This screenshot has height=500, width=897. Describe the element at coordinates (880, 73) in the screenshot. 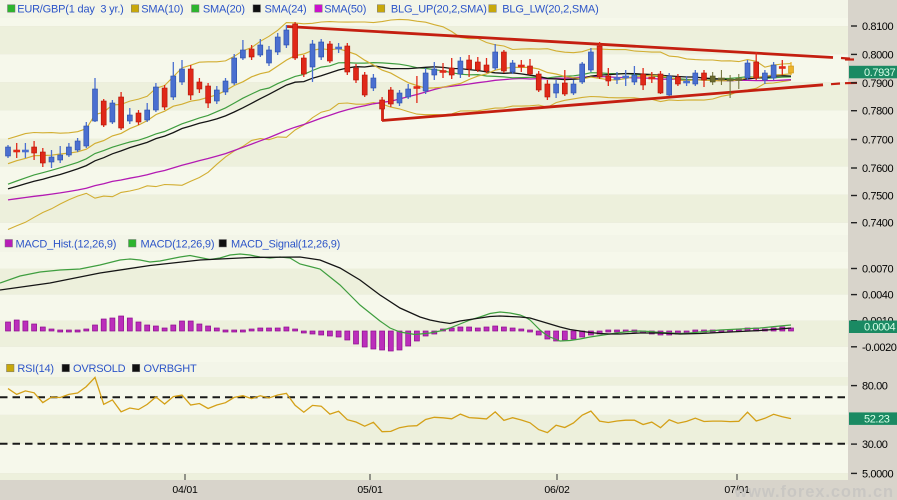

I see `svg-text: 0.7937` at that location.